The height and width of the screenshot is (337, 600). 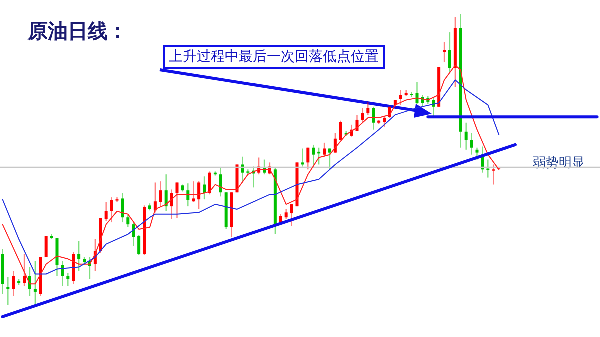 I want to click on candlestick, so click(x=46, y=247).